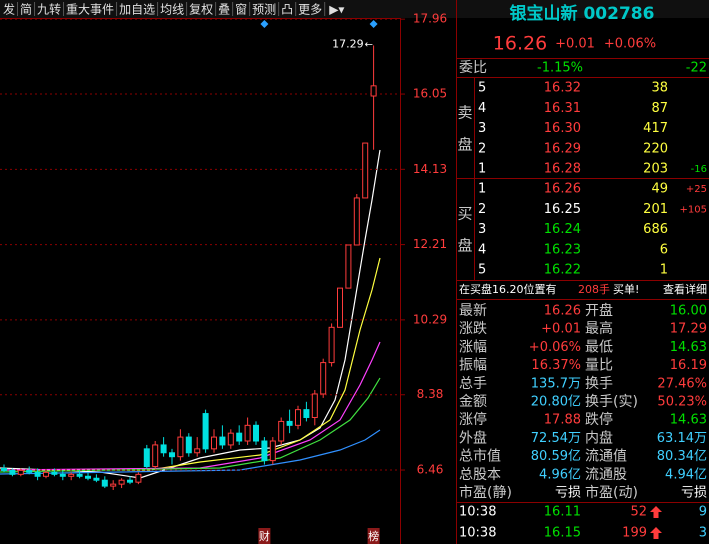 Image resolution: width=709 pixels, height=544 pixels. What do you see at coordinates (659, 189) in the screenshot?
I see `book-volume: 49` at bounding box center [659, 189].